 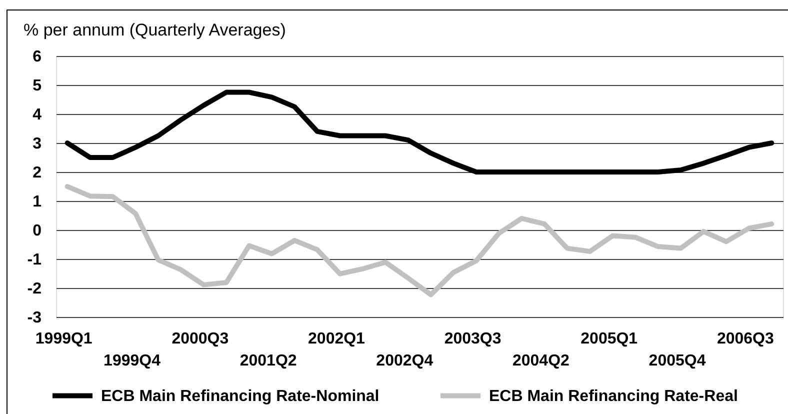 I want to click on x-tick-label: 2006Q3, so click(x=745, y=339).